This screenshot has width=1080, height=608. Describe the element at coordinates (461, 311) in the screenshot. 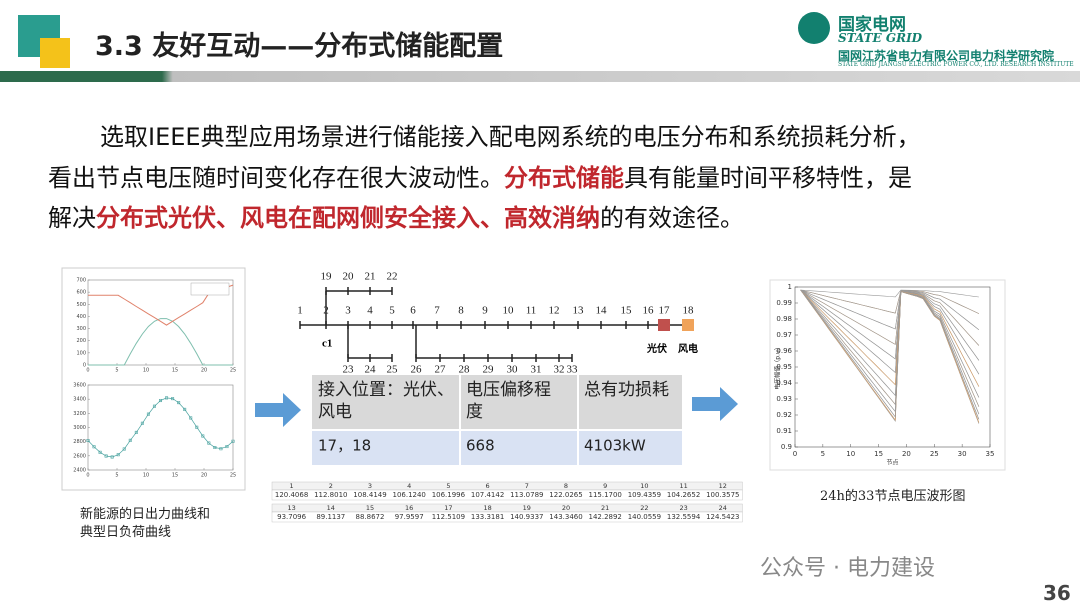

I see `node-label: 8` at that location.